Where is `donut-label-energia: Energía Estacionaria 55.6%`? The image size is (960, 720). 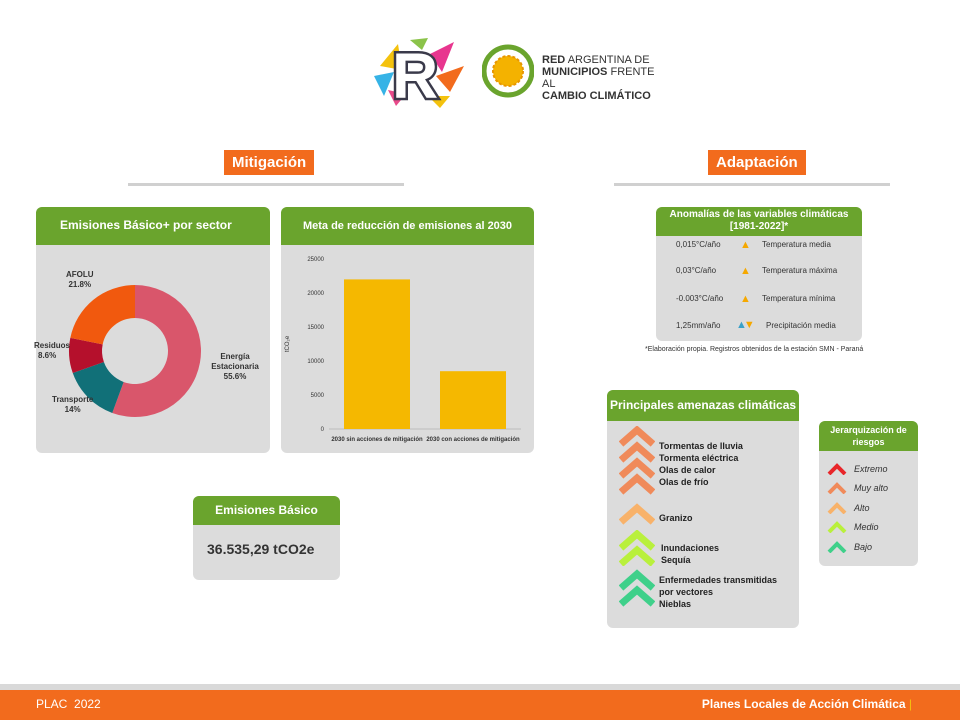
donut-label-energia: Energía Estacionaria 55.6% is located at coordinates (235, 366).